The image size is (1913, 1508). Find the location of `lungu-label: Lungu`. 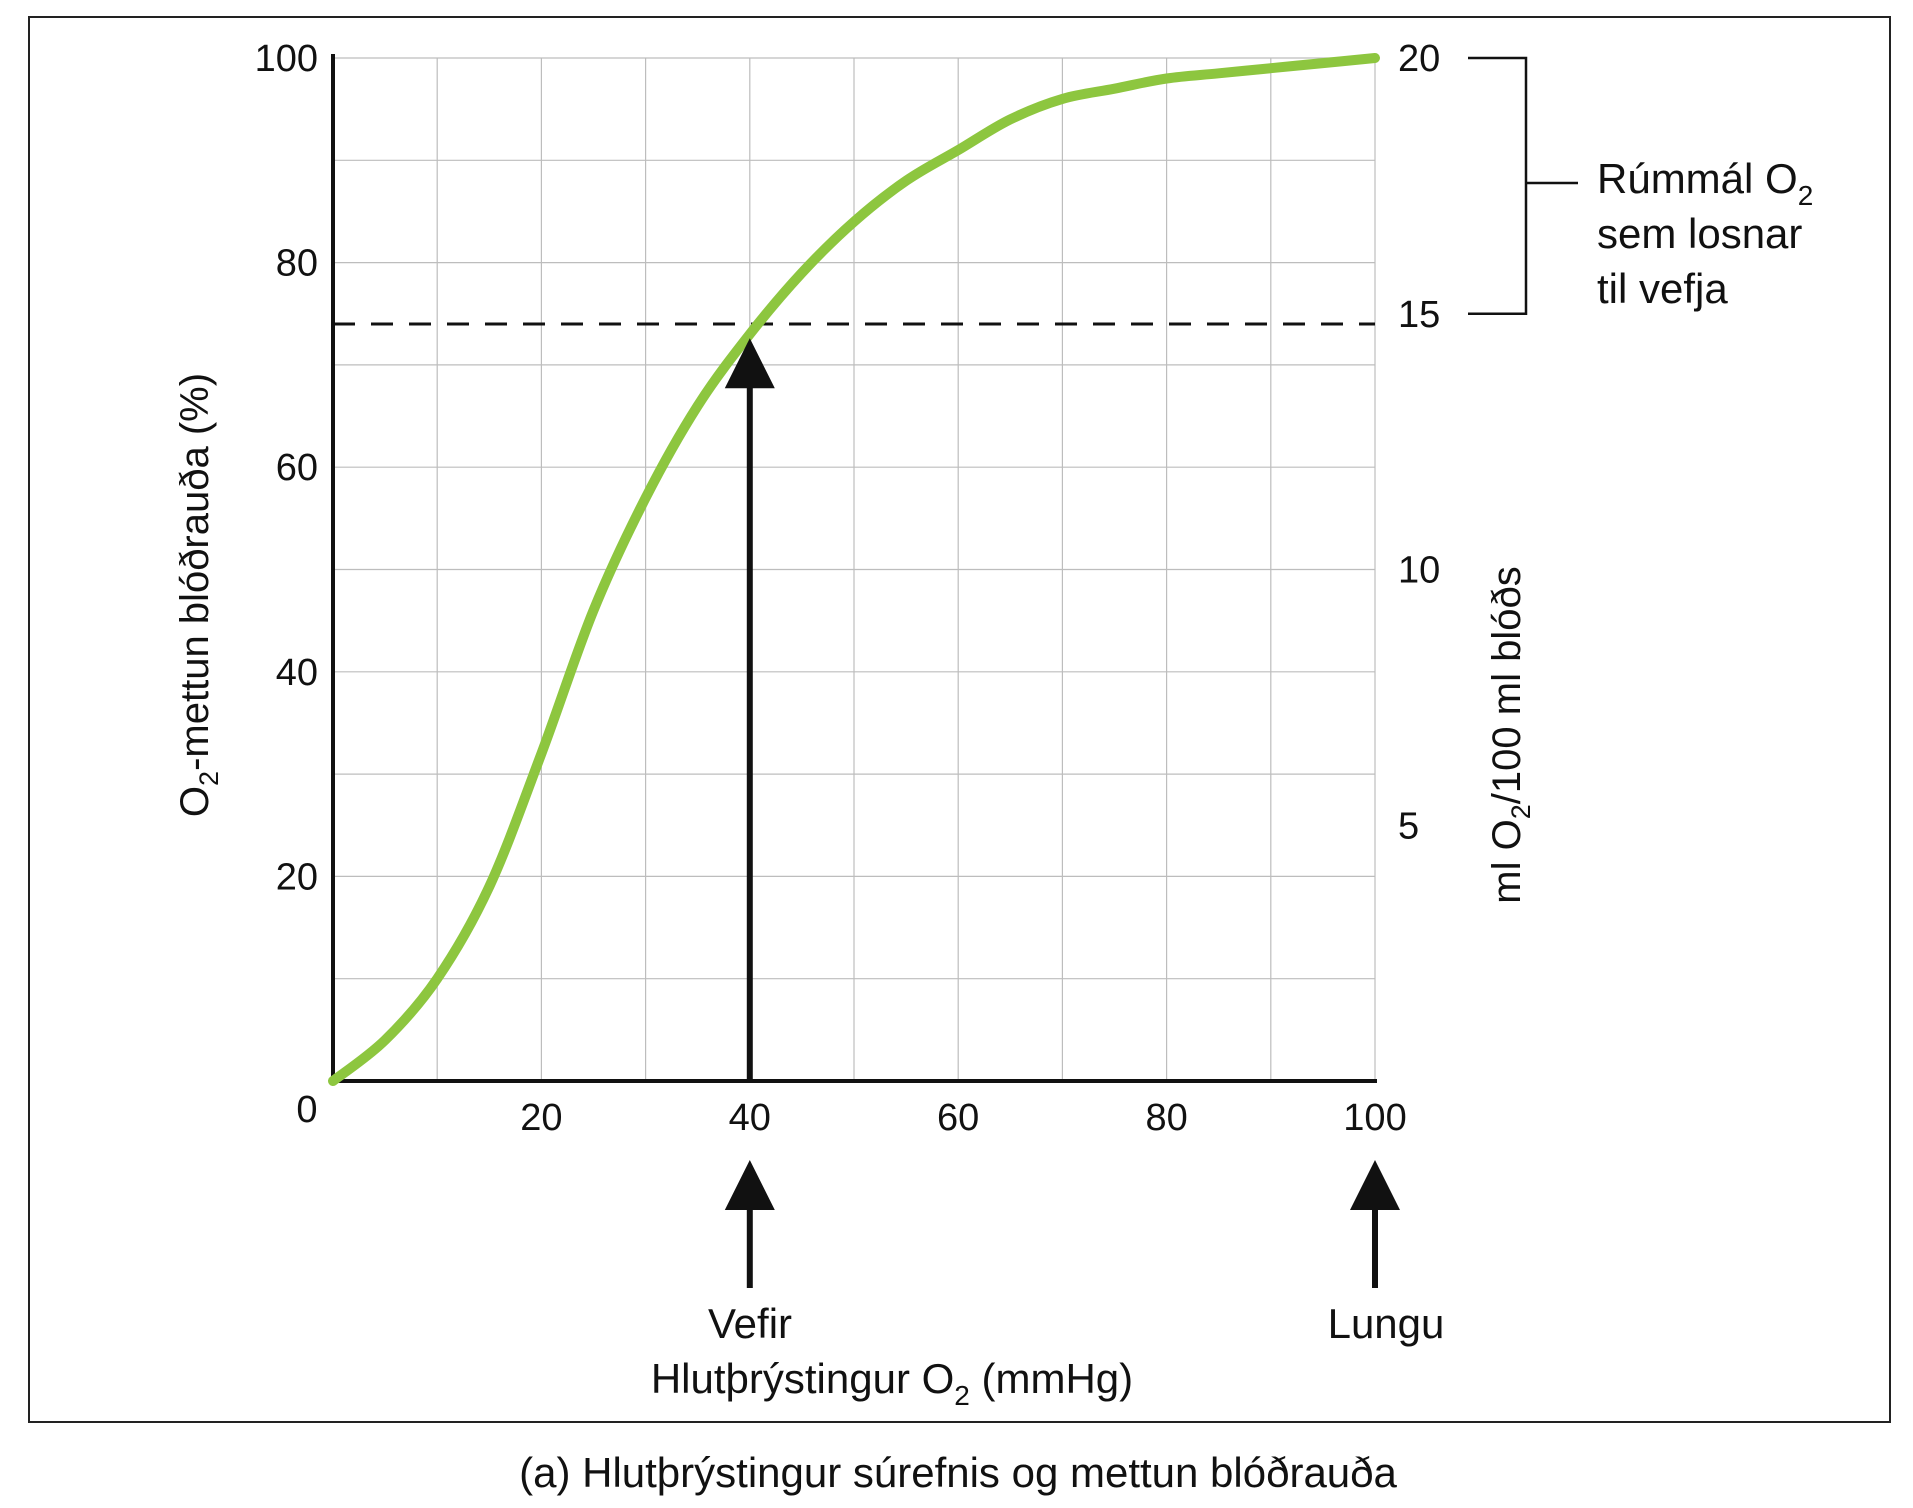

lungu-label: Lungu is located at coordinates (1386, 1323).